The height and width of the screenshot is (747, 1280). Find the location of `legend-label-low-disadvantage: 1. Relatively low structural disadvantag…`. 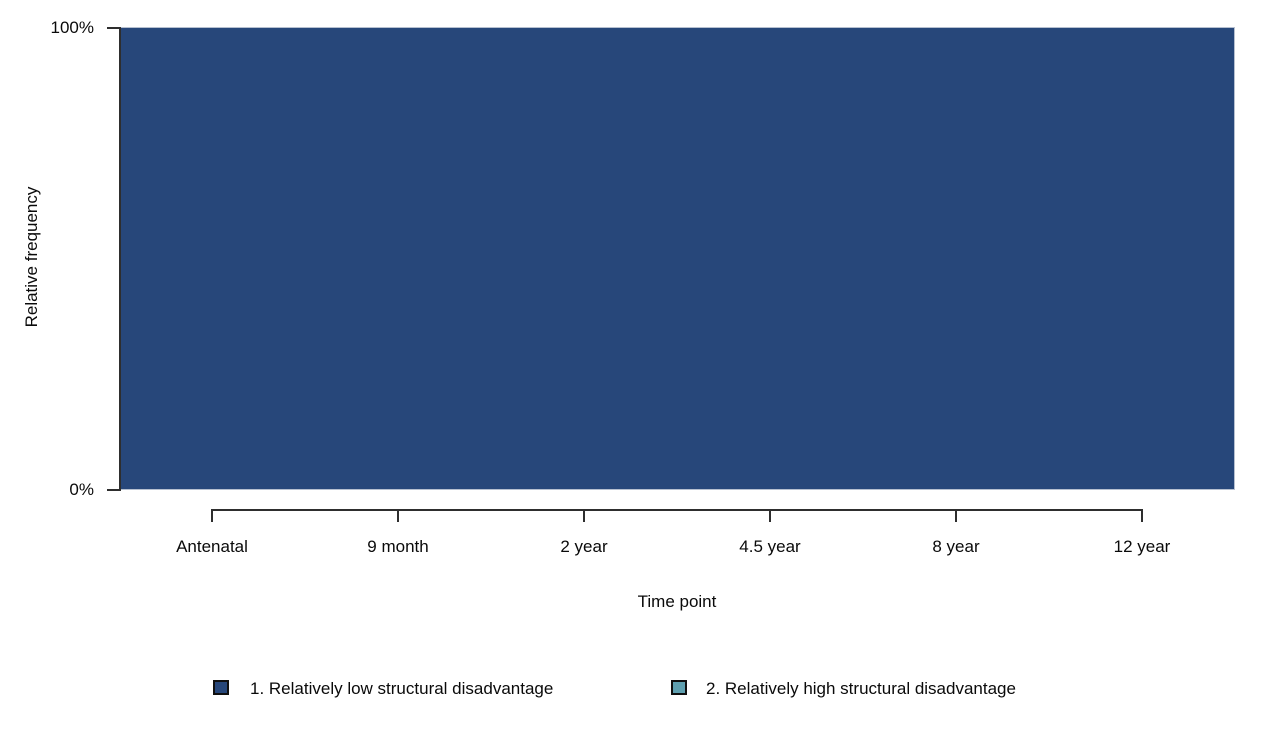

legend-label-low-disadvantage: 1. Relatively low structural disadvantag… is located at coordinates (402, 688).